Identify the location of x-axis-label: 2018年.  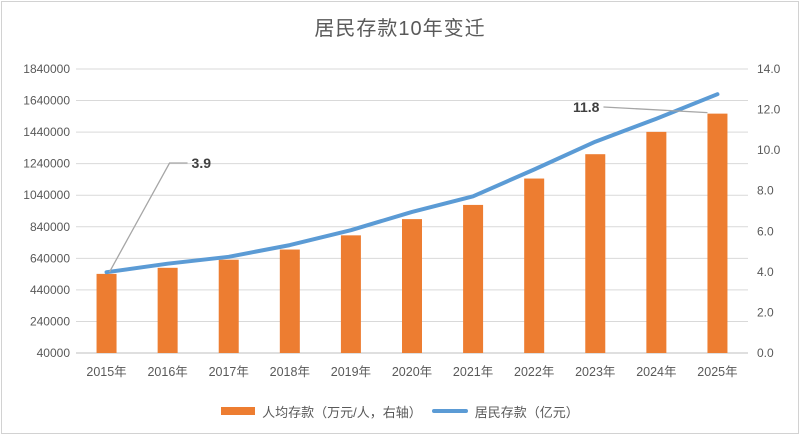
(290, 372).